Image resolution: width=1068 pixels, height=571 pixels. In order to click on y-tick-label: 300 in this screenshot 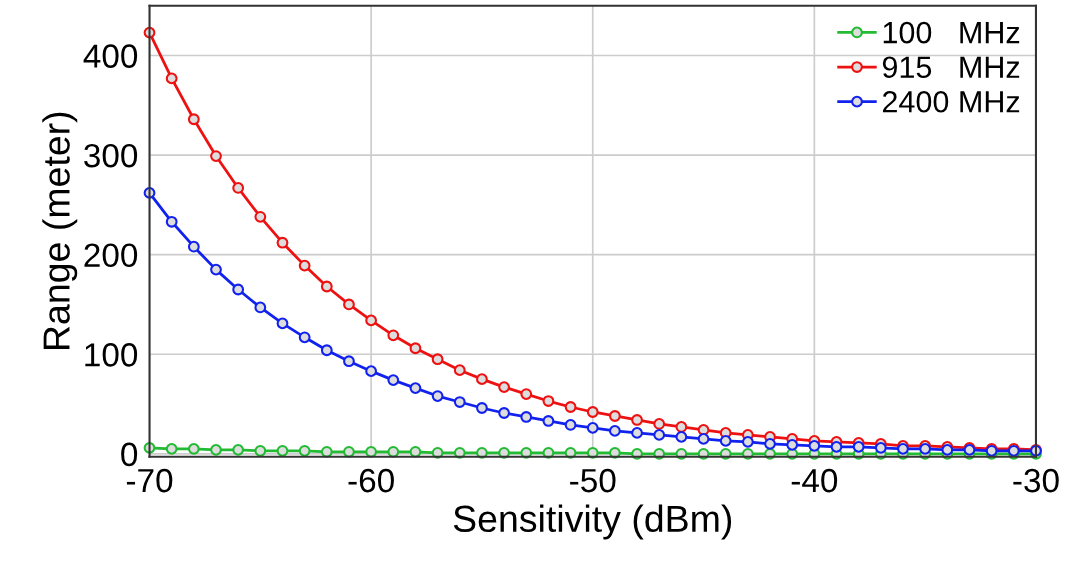, I will do `click(111, 155)`.